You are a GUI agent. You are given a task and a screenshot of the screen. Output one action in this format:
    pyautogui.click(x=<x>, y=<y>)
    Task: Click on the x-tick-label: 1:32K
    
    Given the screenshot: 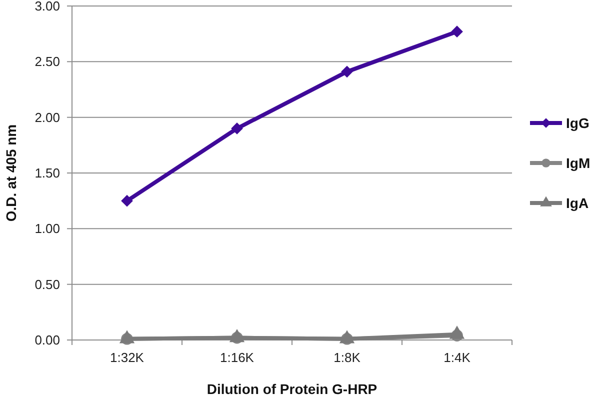 What is the action you would take?
    pyautogui.click(x=127, y=357)
    